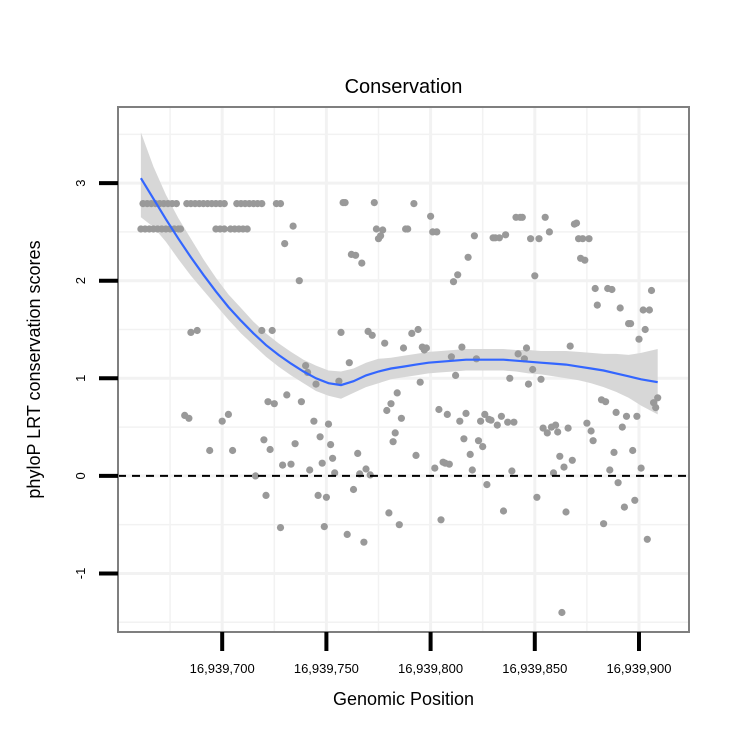 Image resolution: width=750 pixels, height=750 pixels. Describe the element at coordinates (80, 280) in the screenshot. I see `y-tick-label: 2` at that location.